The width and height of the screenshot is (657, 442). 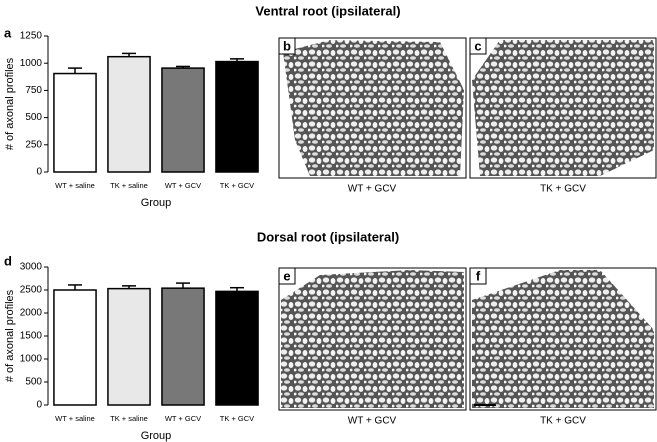 I want to click on panel-label: c, so click(x=477, y=45).